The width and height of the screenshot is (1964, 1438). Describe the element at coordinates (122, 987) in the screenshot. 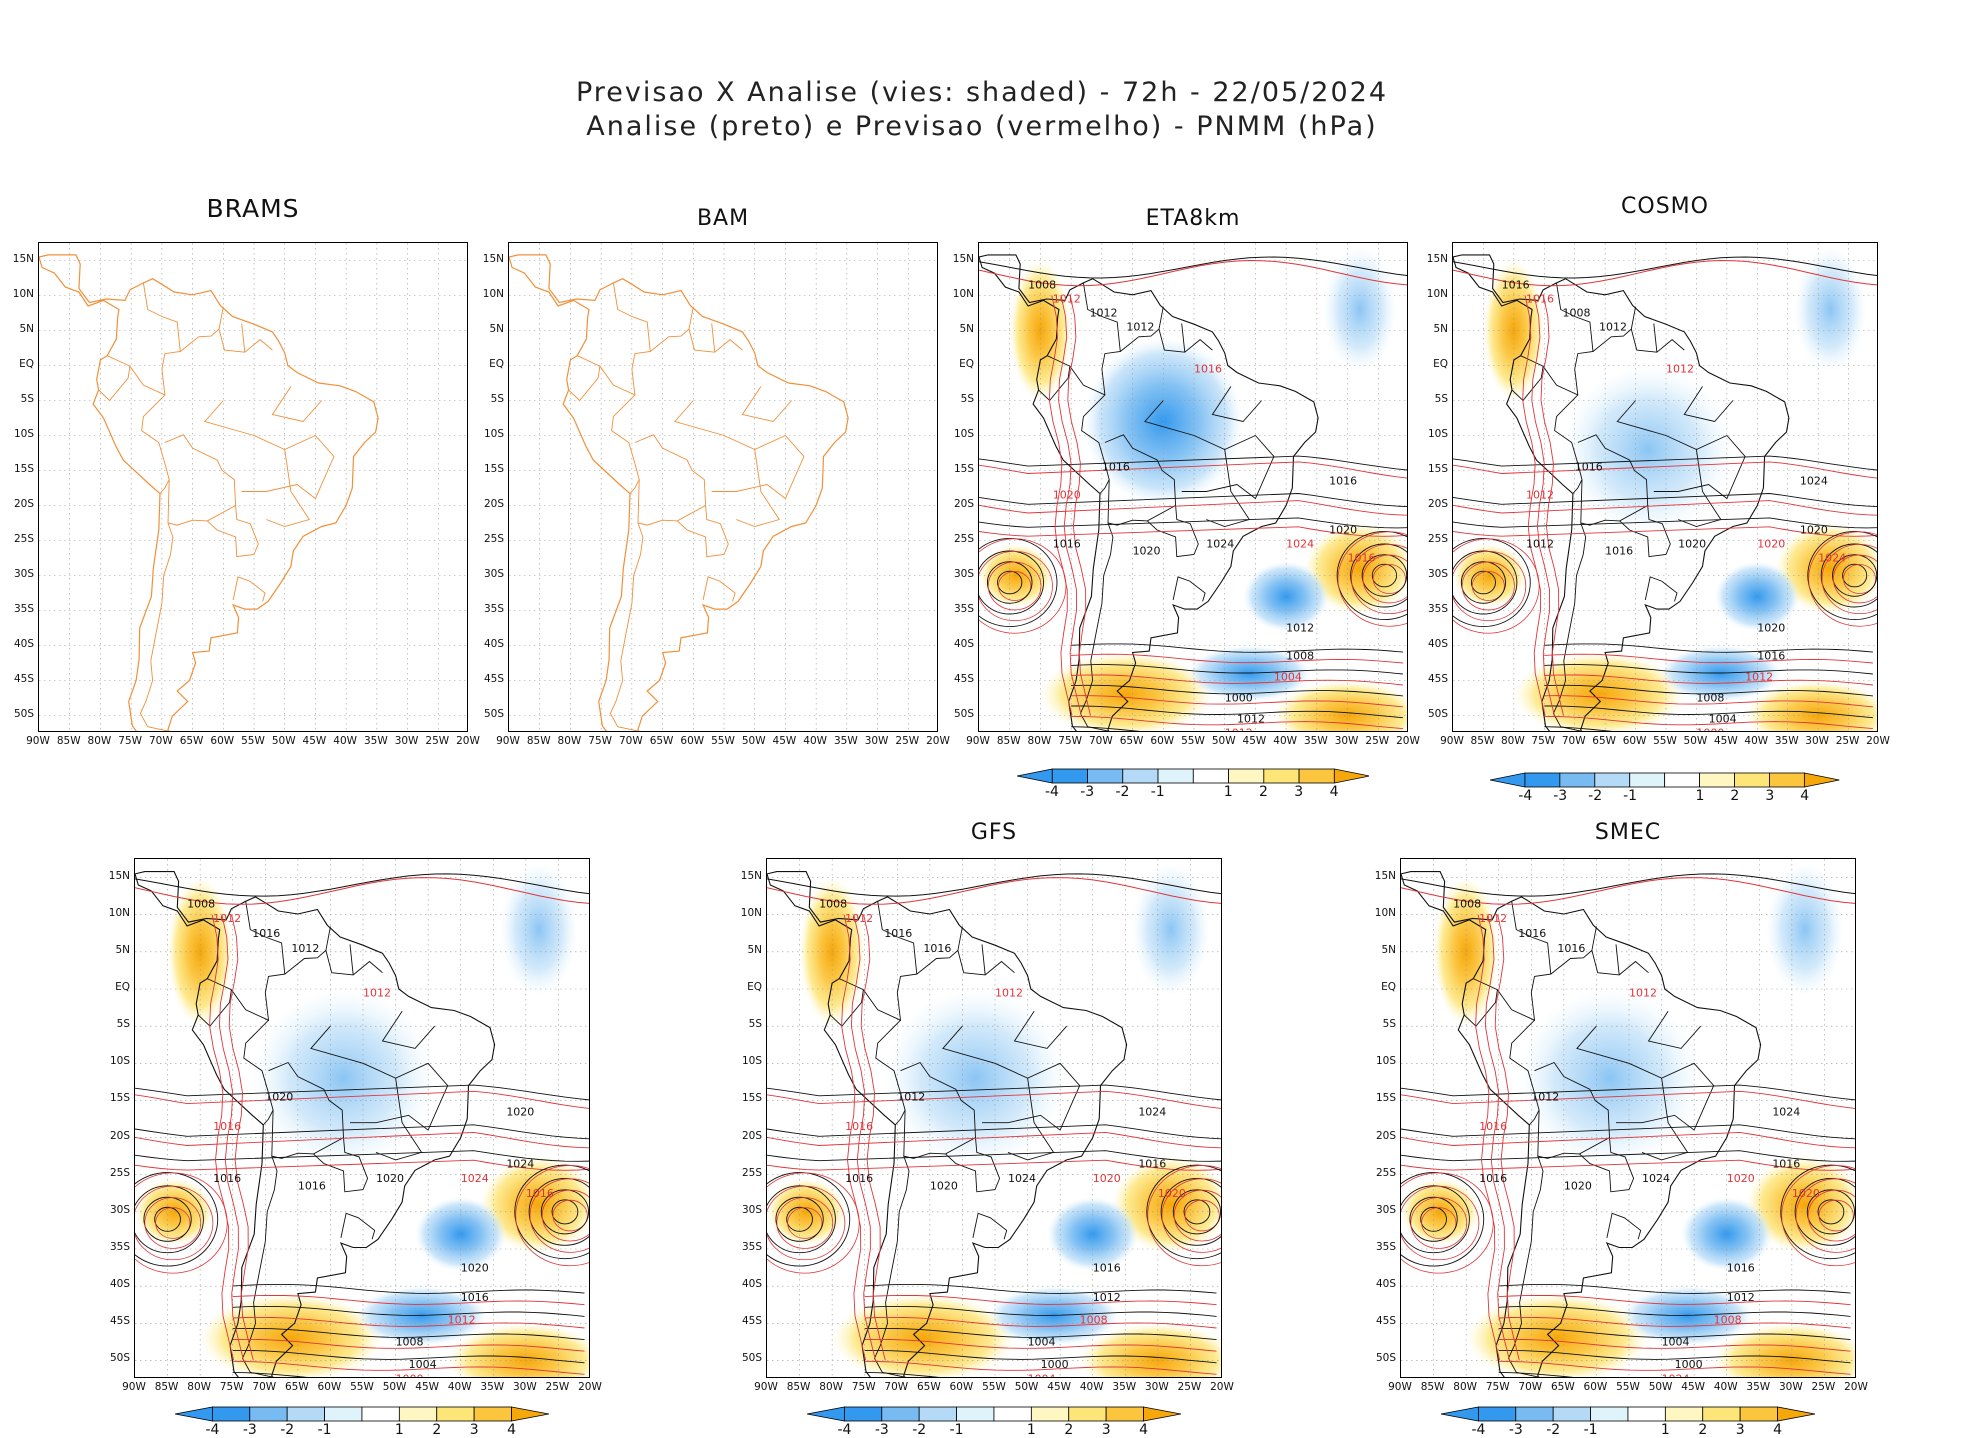

I see `lat-tick-label: EQ` at that location.